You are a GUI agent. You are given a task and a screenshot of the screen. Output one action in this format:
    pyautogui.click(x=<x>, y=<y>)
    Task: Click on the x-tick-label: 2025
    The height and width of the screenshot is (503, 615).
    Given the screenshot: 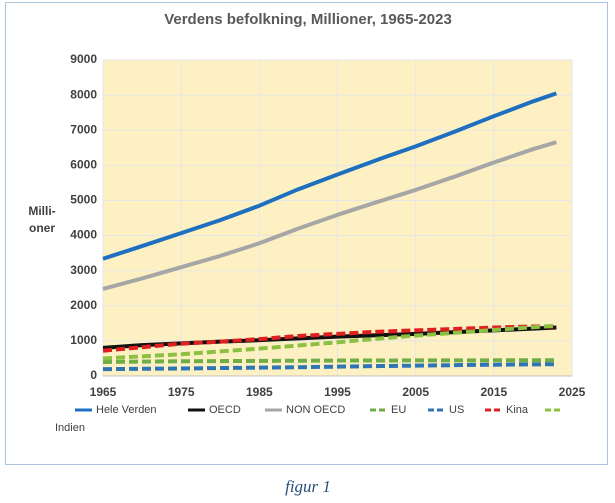 What is the action you would take?
    pyautogui.click(x=572, y=392)
    